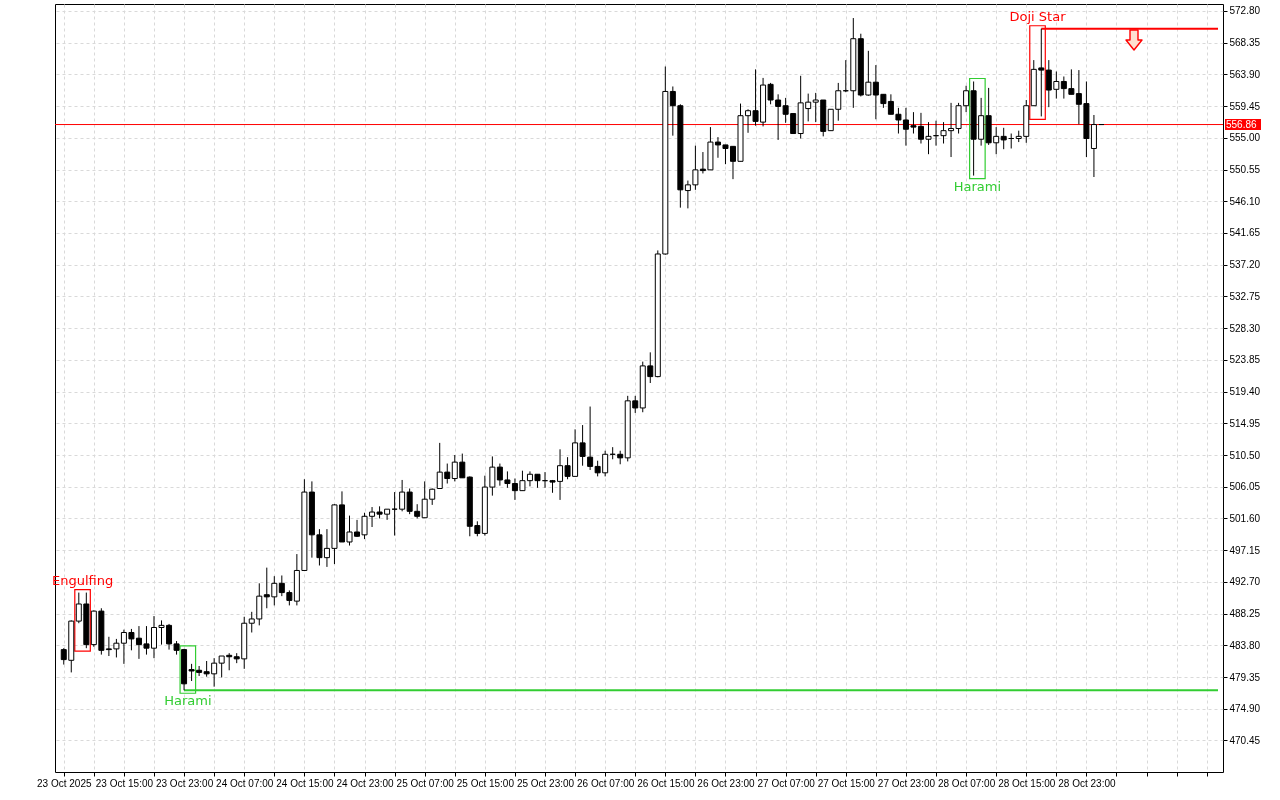 This screenshot has height=800, width=1280. What do you see at coordinates (666, 783) in the screenshot?
I see `x-tick-label: 26 Oct 15:00` at bounding box center [666, 783].